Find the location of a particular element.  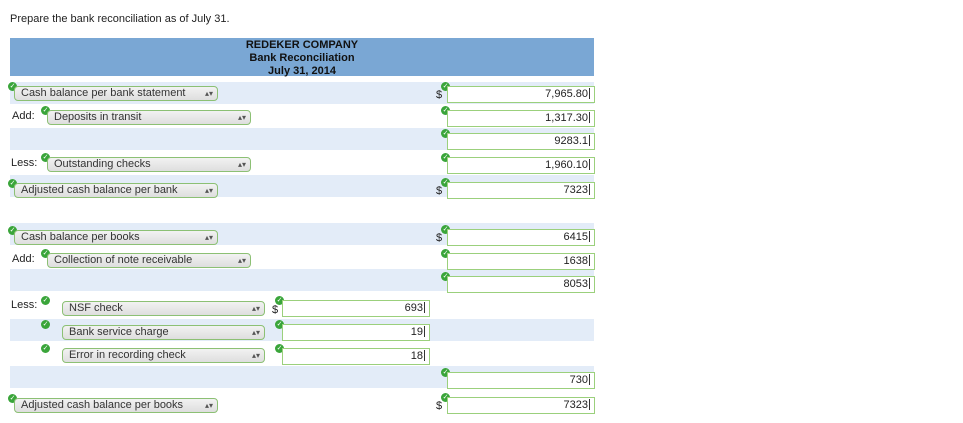

adjusted-books-input: 7323 is located at coordinates (521, 405).